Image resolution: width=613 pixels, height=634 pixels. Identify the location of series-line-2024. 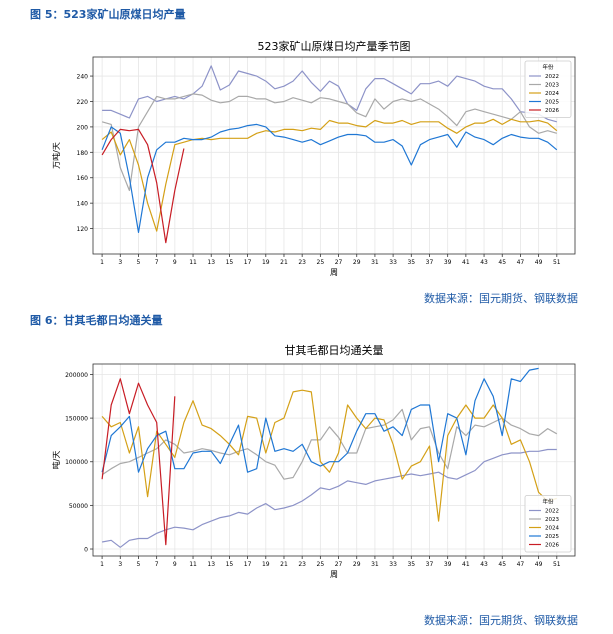
(329, 175).